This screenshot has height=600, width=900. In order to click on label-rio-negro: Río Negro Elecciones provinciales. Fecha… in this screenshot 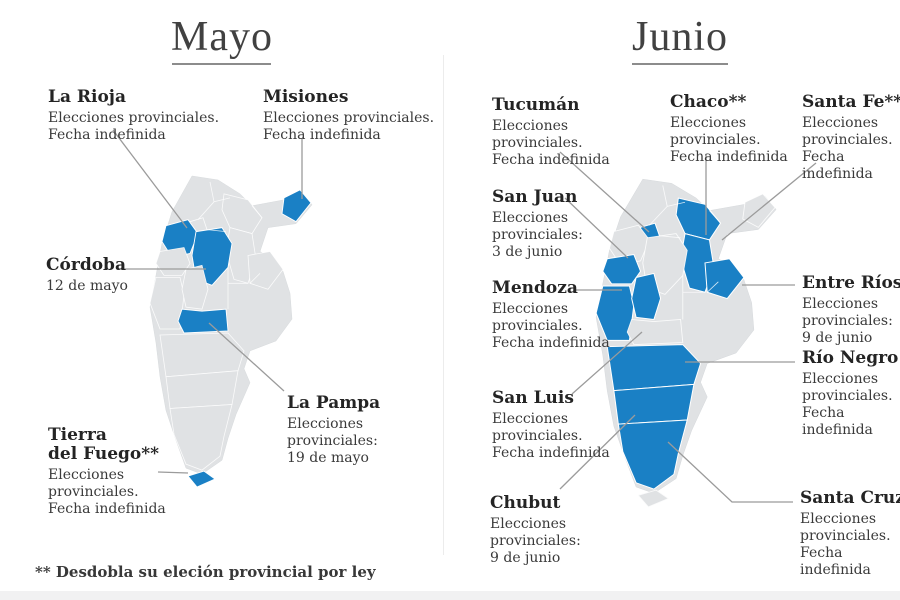, I will do `click(851, 393)`.